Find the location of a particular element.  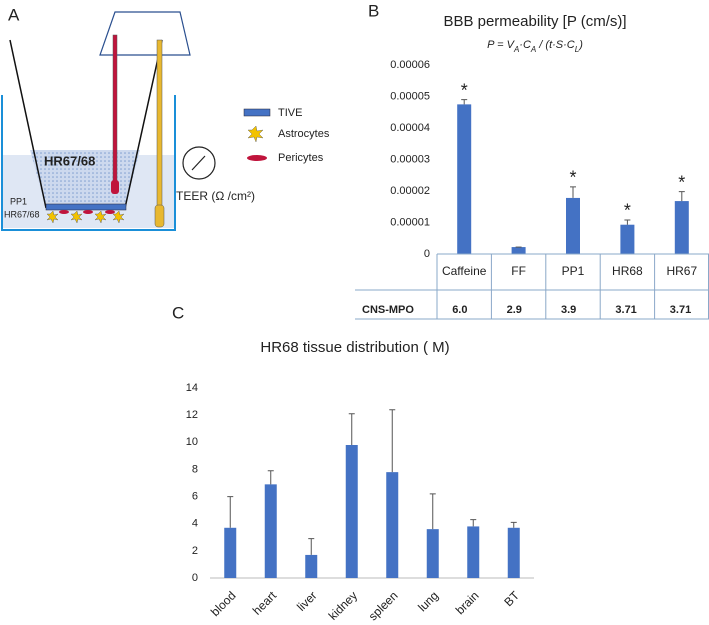

layer-label: HR67/68 is located at coordinates (22, 214).